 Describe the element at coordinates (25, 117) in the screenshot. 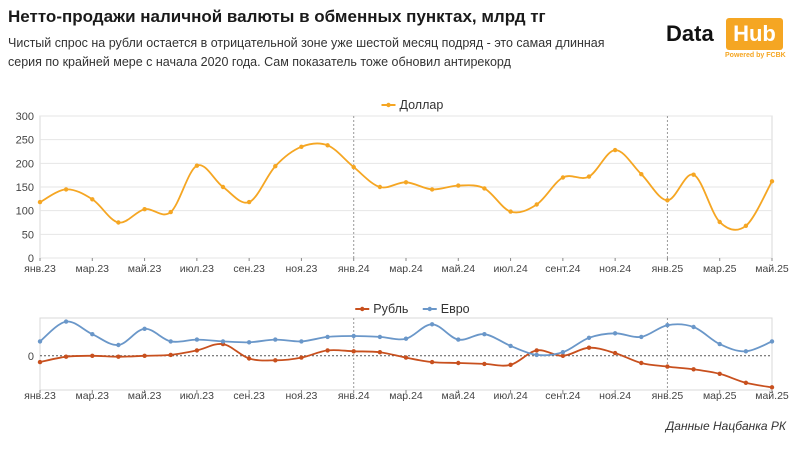

I see `y-tick-label: 300` at that location.